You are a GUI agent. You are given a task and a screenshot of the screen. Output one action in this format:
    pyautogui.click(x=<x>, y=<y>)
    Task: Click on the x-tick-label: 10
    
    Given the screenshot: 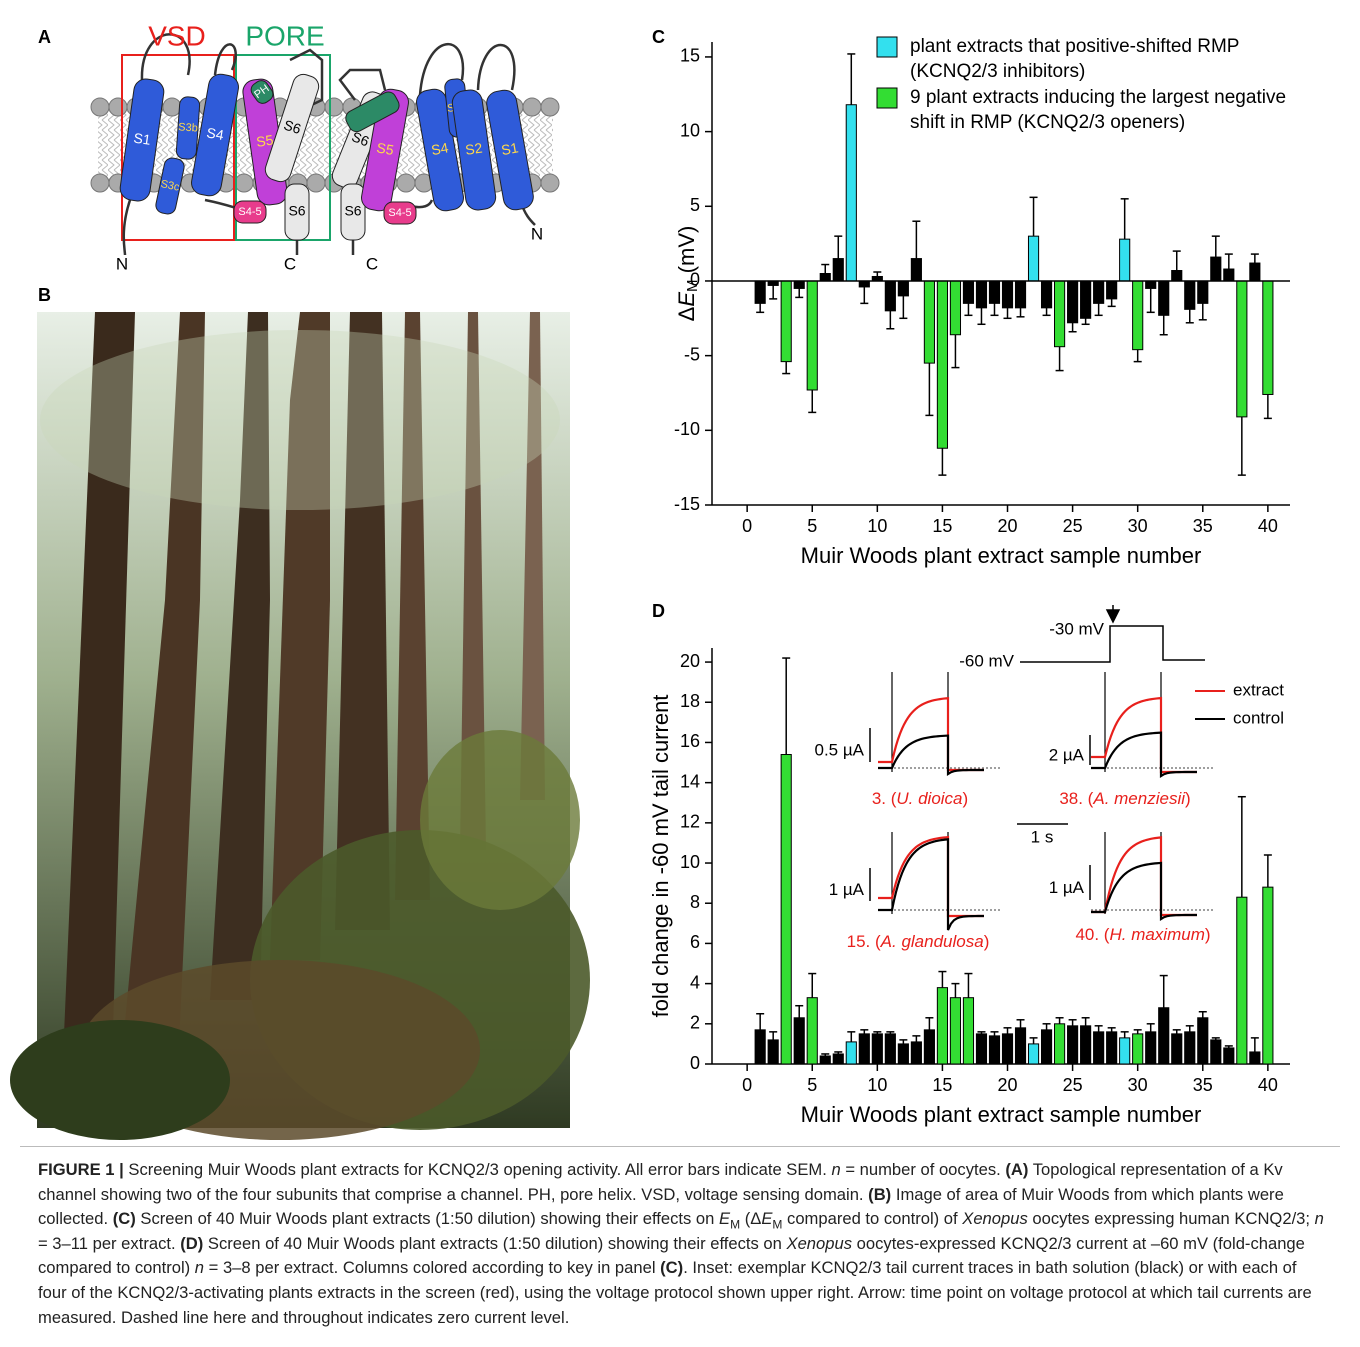 What is the action you would take?
    pyautogui.click(x=877, y=1085)
    